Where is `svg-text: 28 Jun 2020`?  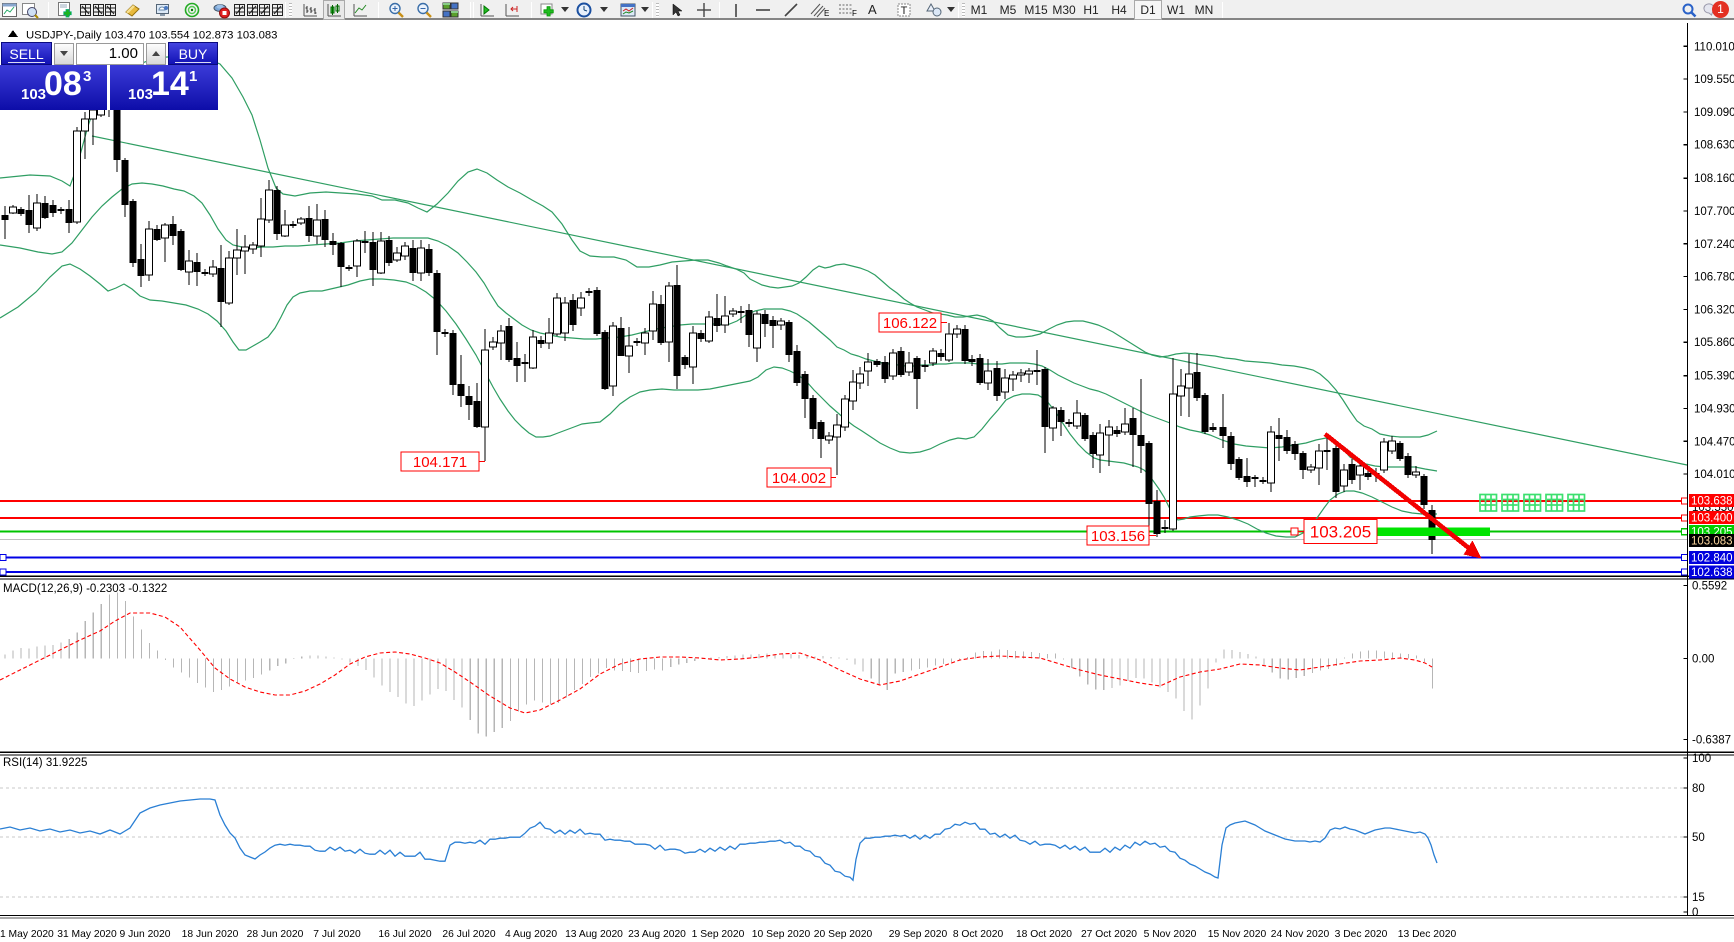
svg-text: 28 Jun 2020 is located at coordinates (275, 934).